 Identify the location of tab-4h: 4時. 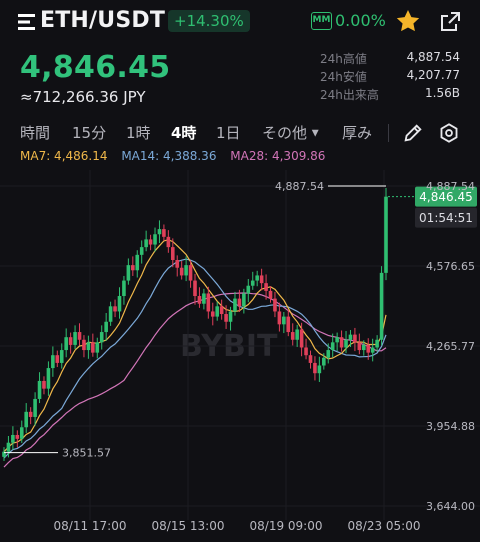
(184, 133).